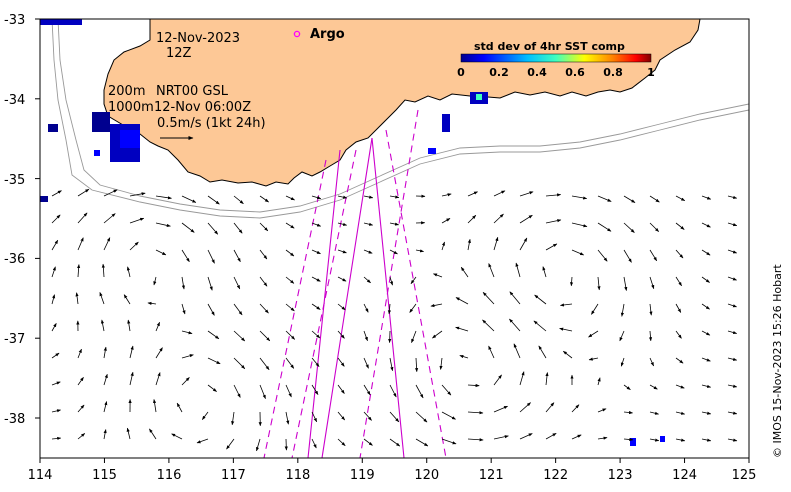  What do you see at coordinates (777, 361) in the screenshot?
I see `credit-text: © IMOS 15-Nov-2023 15:26 Hobart` at bounding box center [777, 361].